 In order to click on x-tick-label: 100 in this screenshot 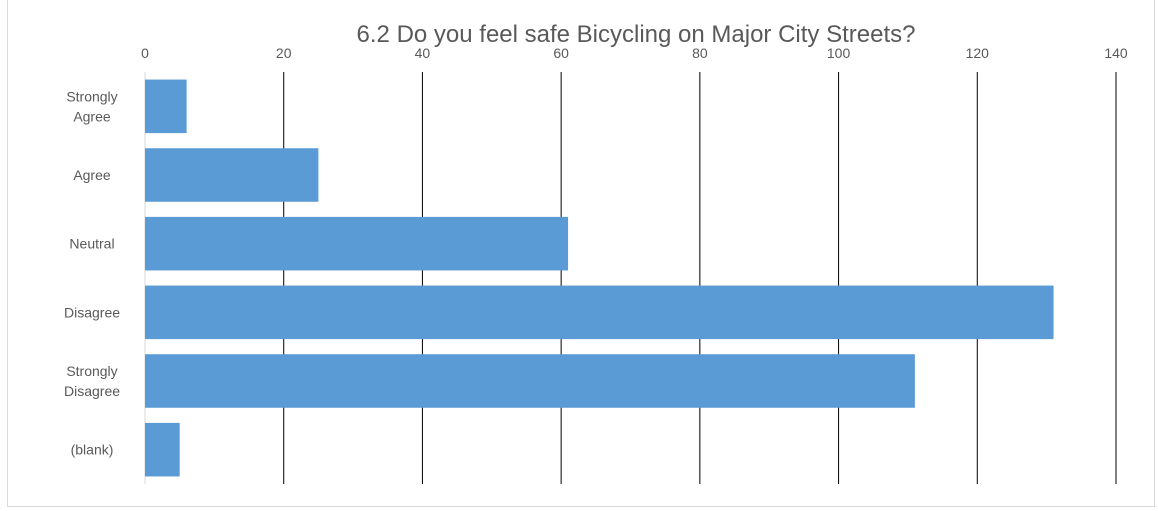, I will do `click(839, 53)`.